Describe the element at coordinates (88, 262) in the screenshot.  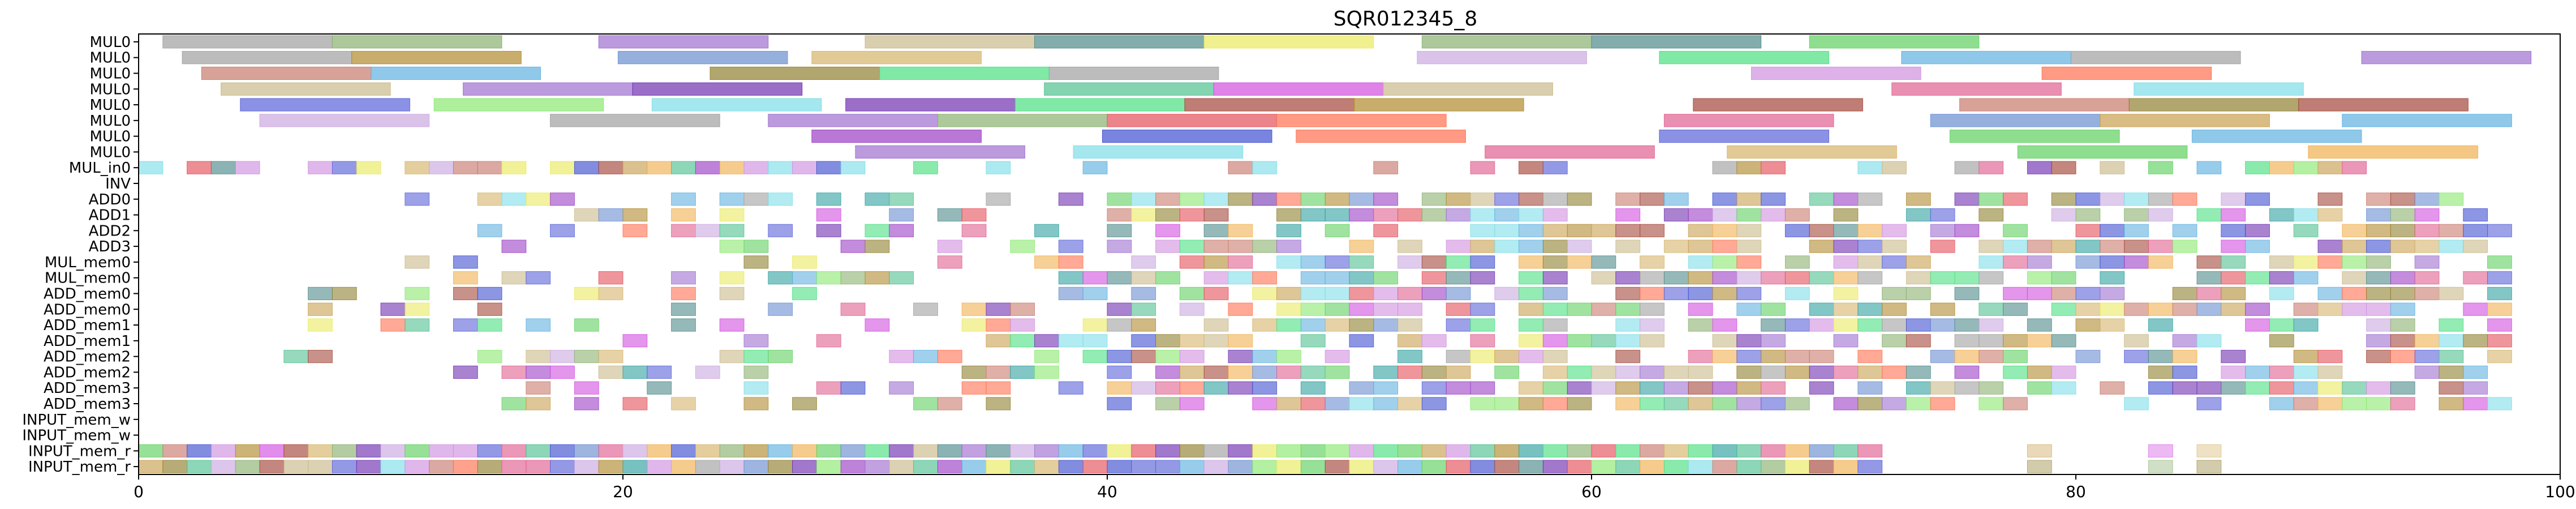
I see `row-label: MUL_mem0` at that location.